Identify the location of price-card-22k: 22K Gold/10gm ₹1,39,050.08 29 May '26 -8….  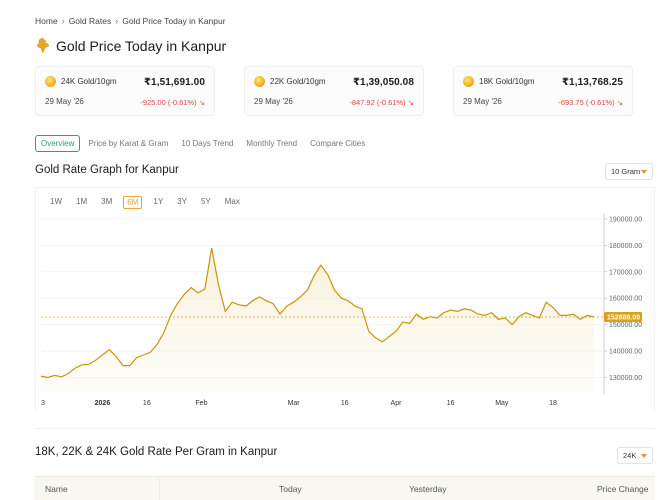
(334, 91).